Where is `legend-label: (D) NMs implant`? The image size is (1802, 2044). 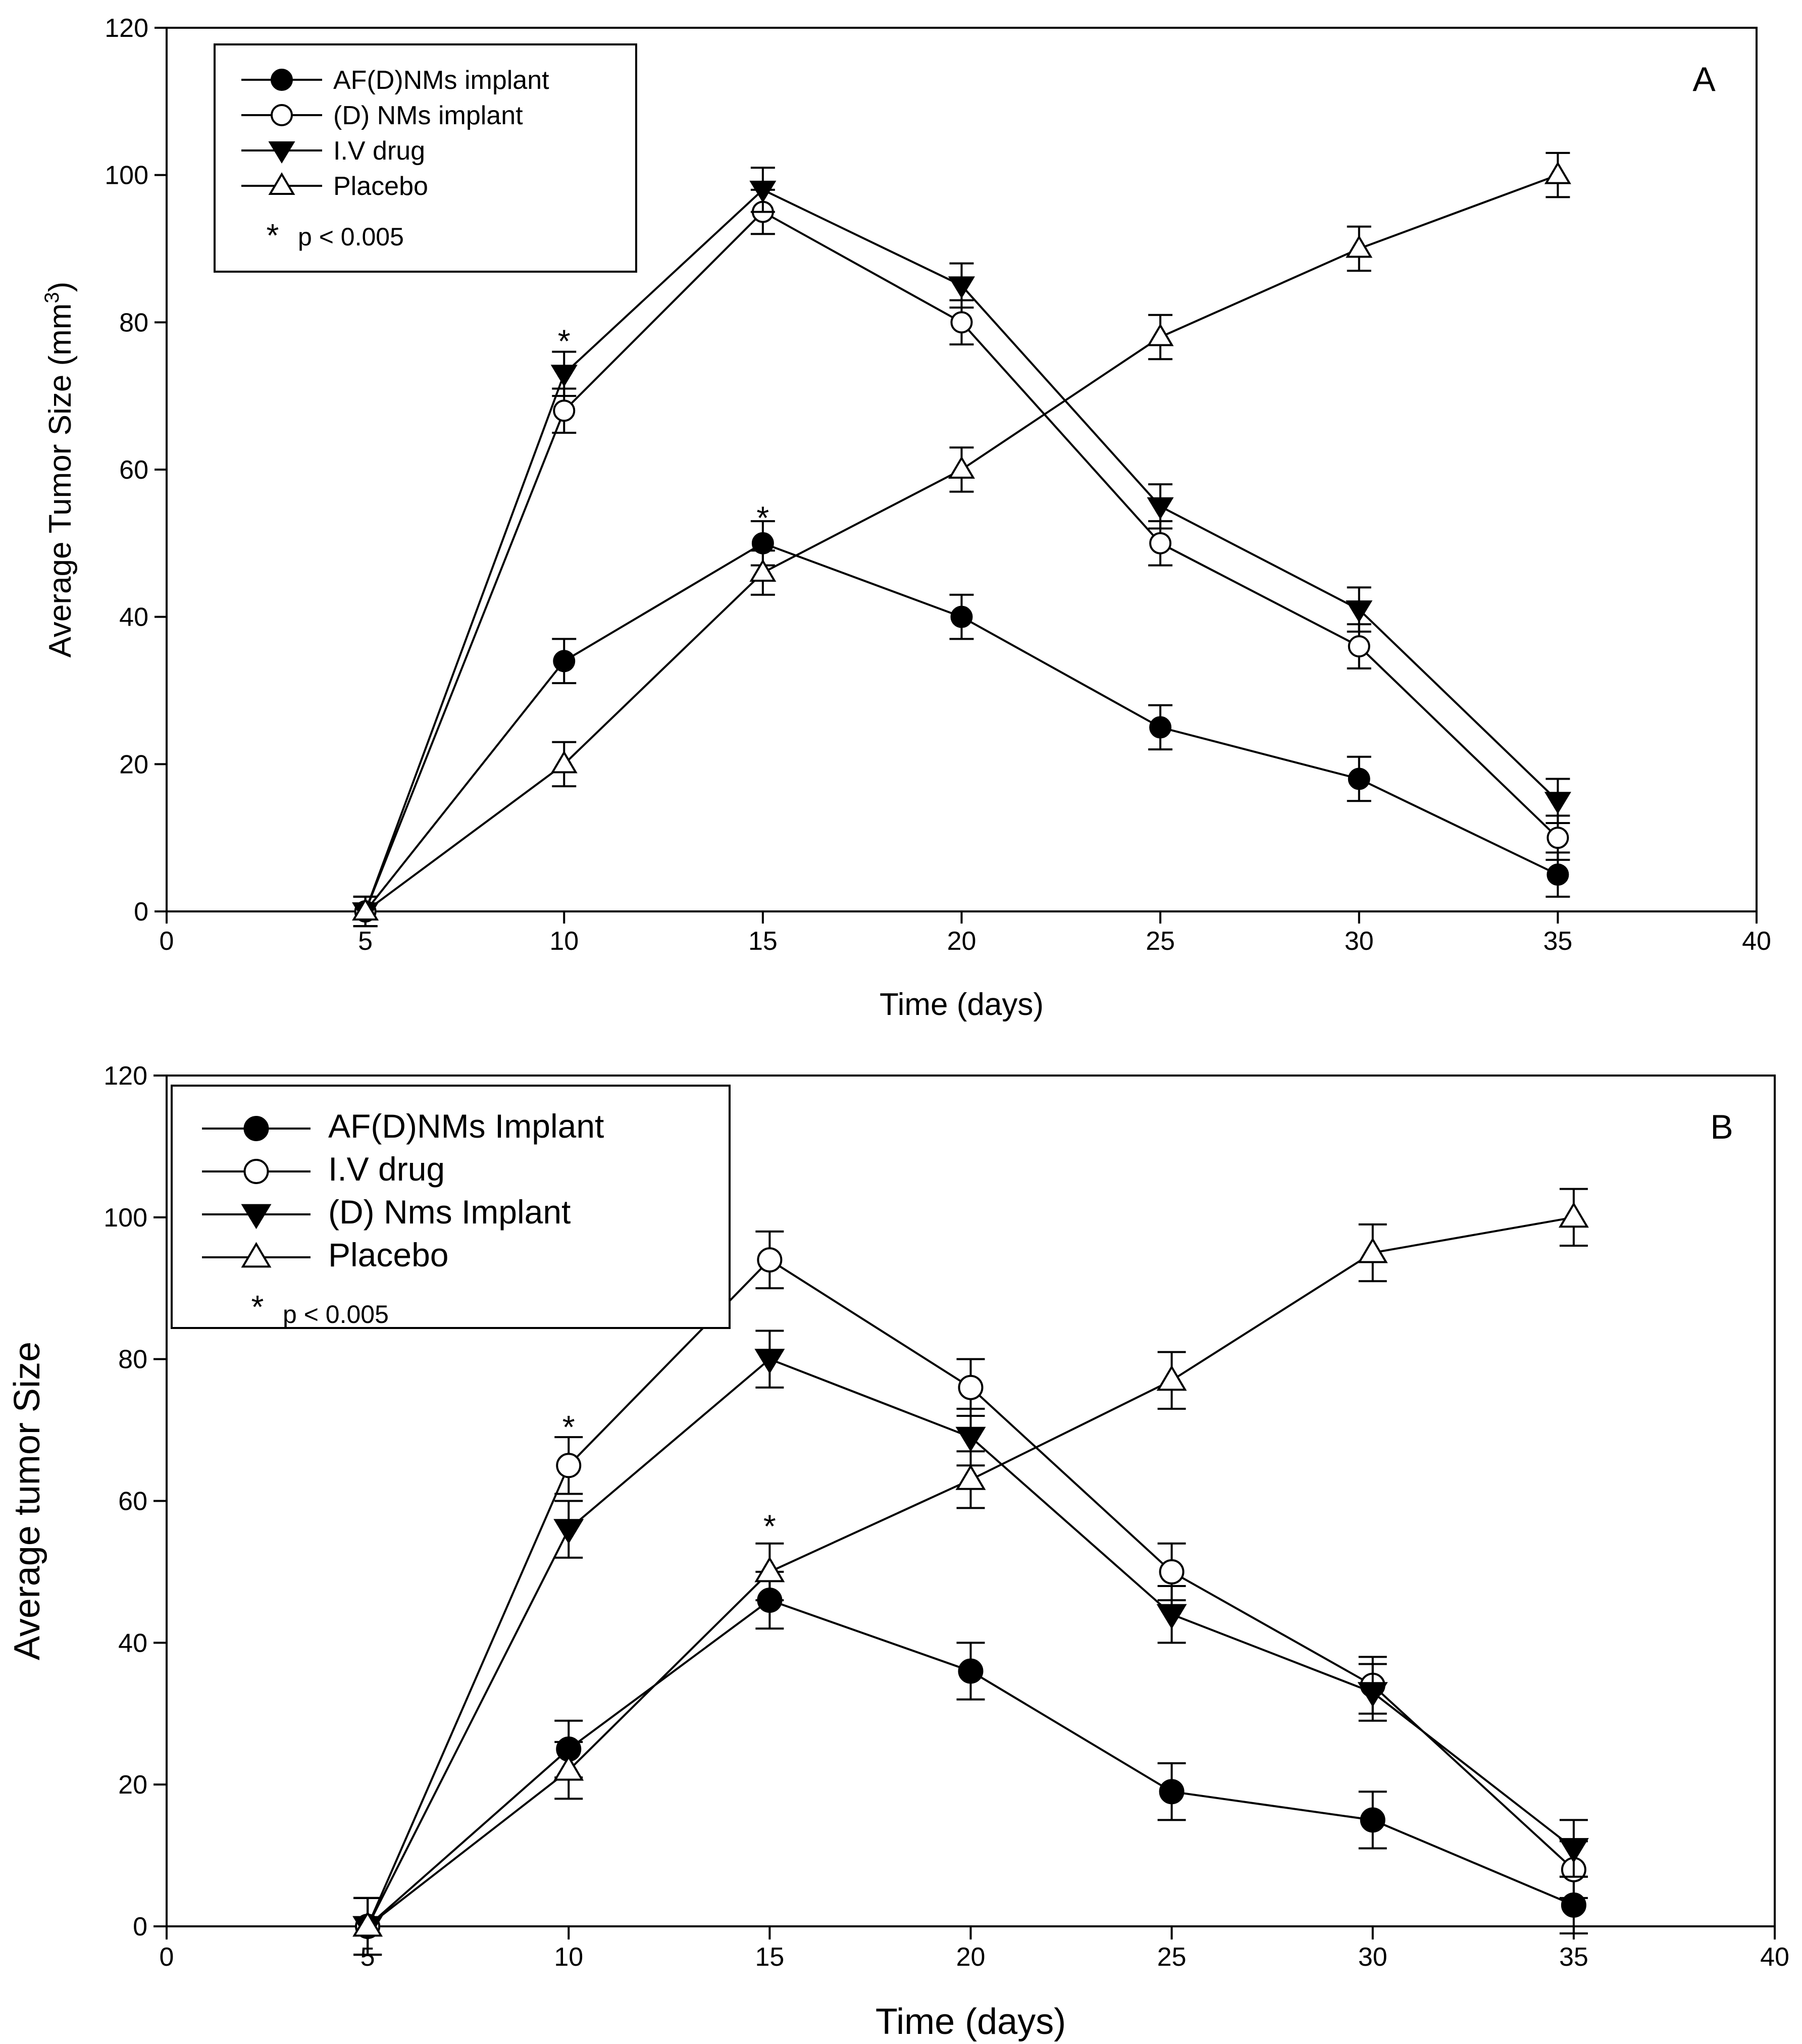 legend-label: (D) NMs implant is located at coordinates (428, 115).